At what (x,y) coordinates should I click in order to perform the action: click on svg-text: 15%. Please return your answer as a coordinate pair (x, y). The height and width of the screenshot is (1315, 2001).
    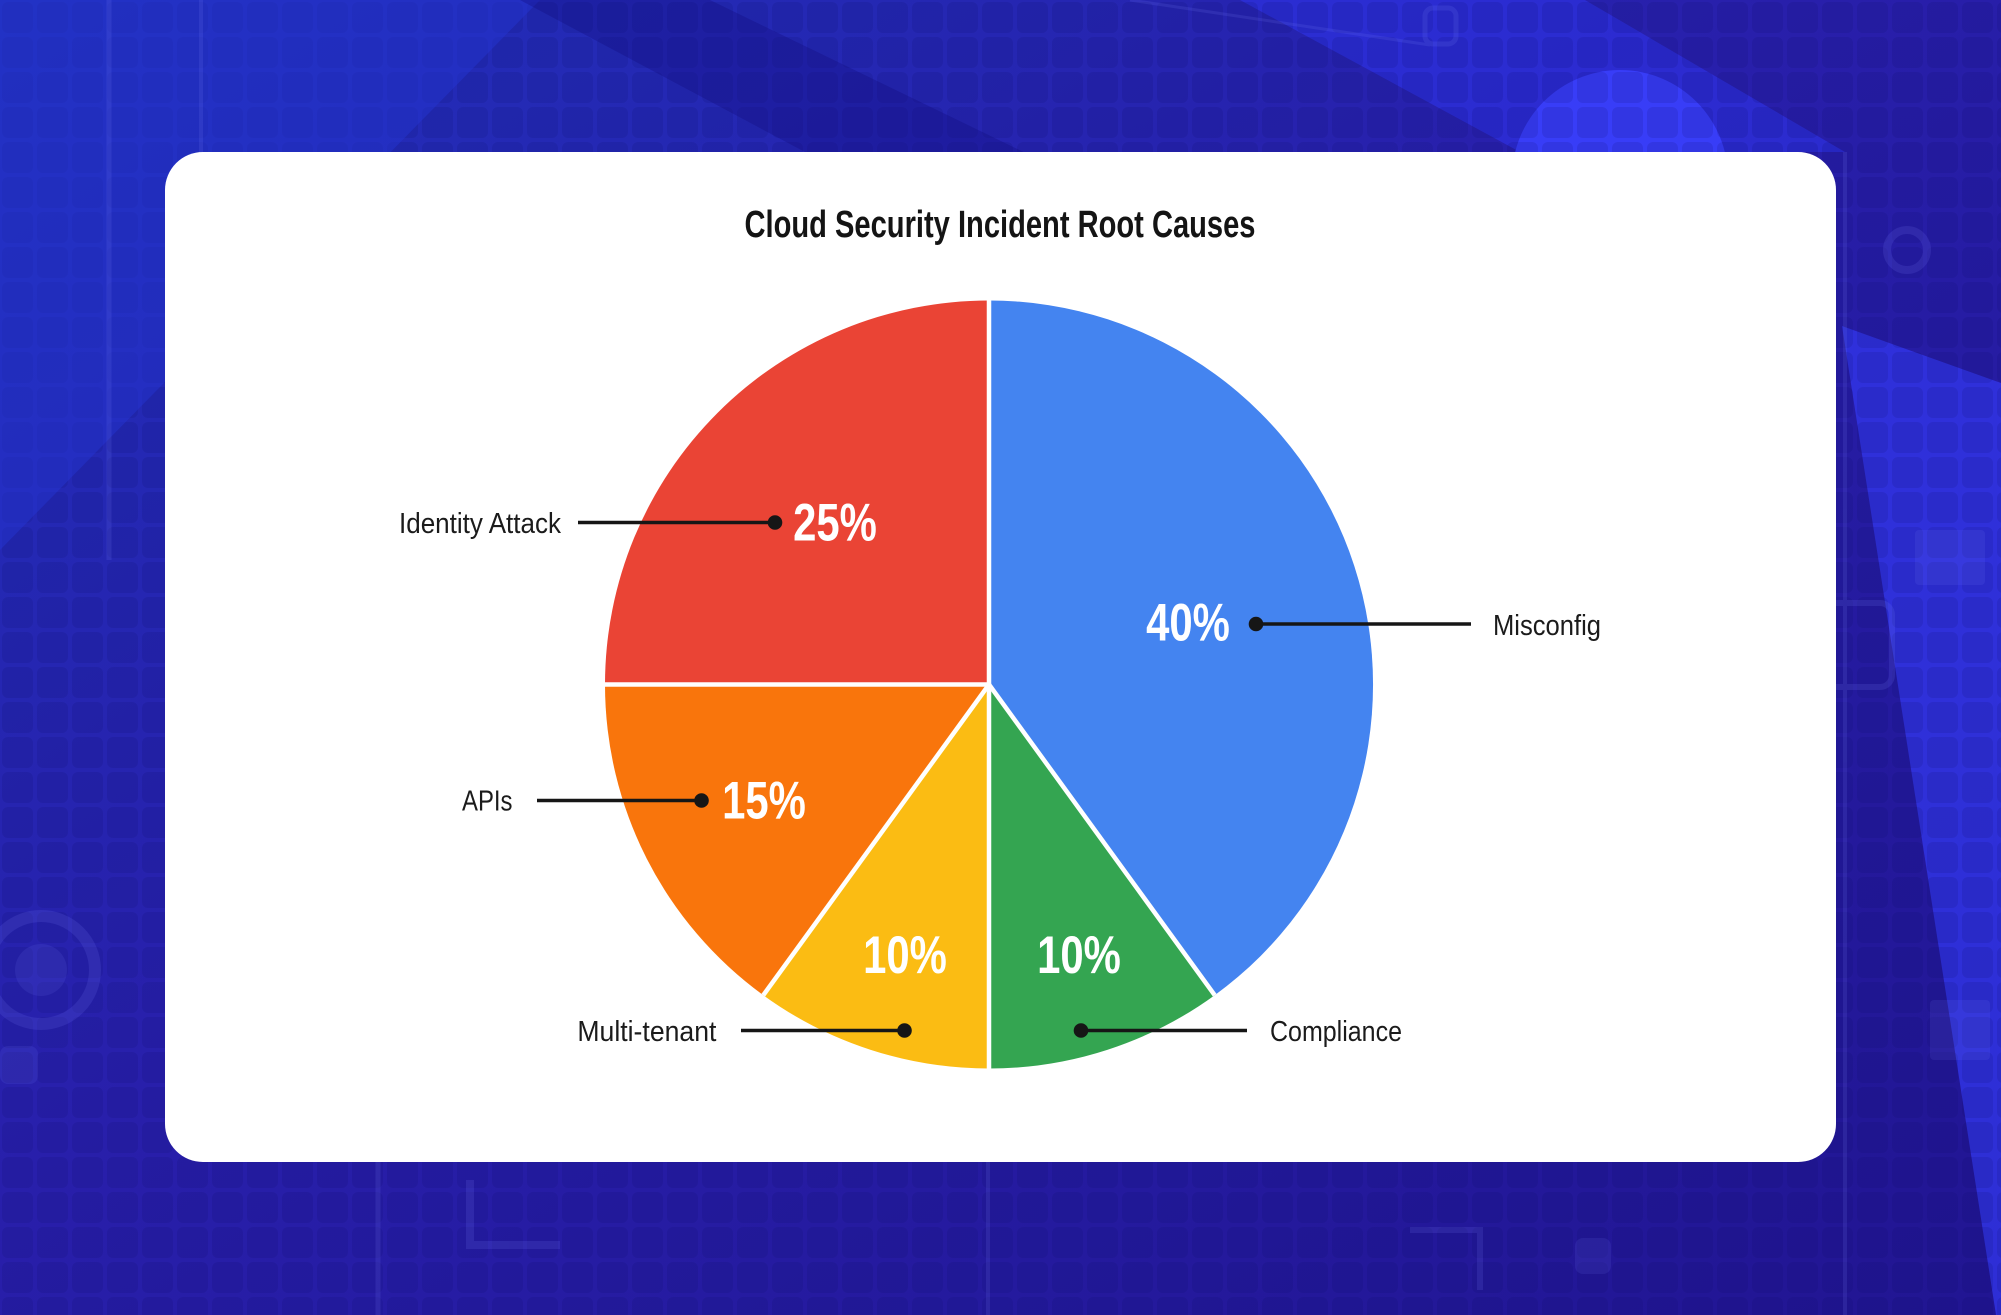
    Looking at the image, I should click on (764, 801).